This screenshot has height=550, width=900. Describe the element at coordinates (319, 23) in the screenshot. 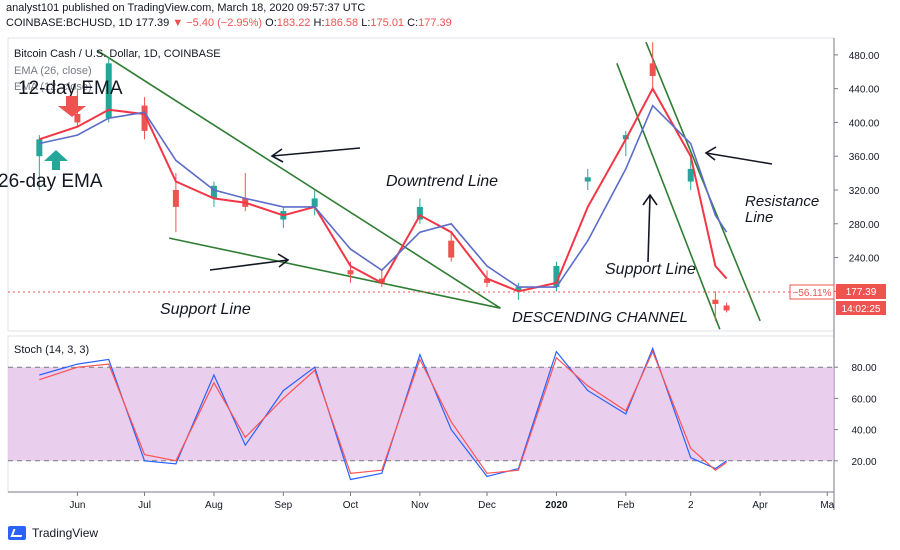

I see `high-label: H:` at that location.